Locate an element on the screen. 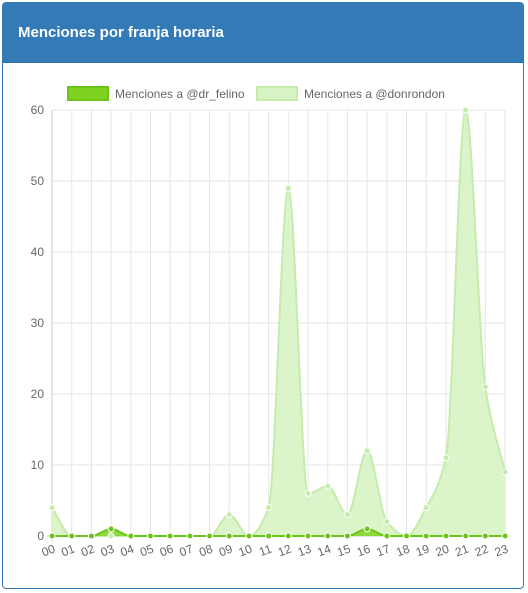  x-tick-label-12: 12 is located at coordinates (285, 551).